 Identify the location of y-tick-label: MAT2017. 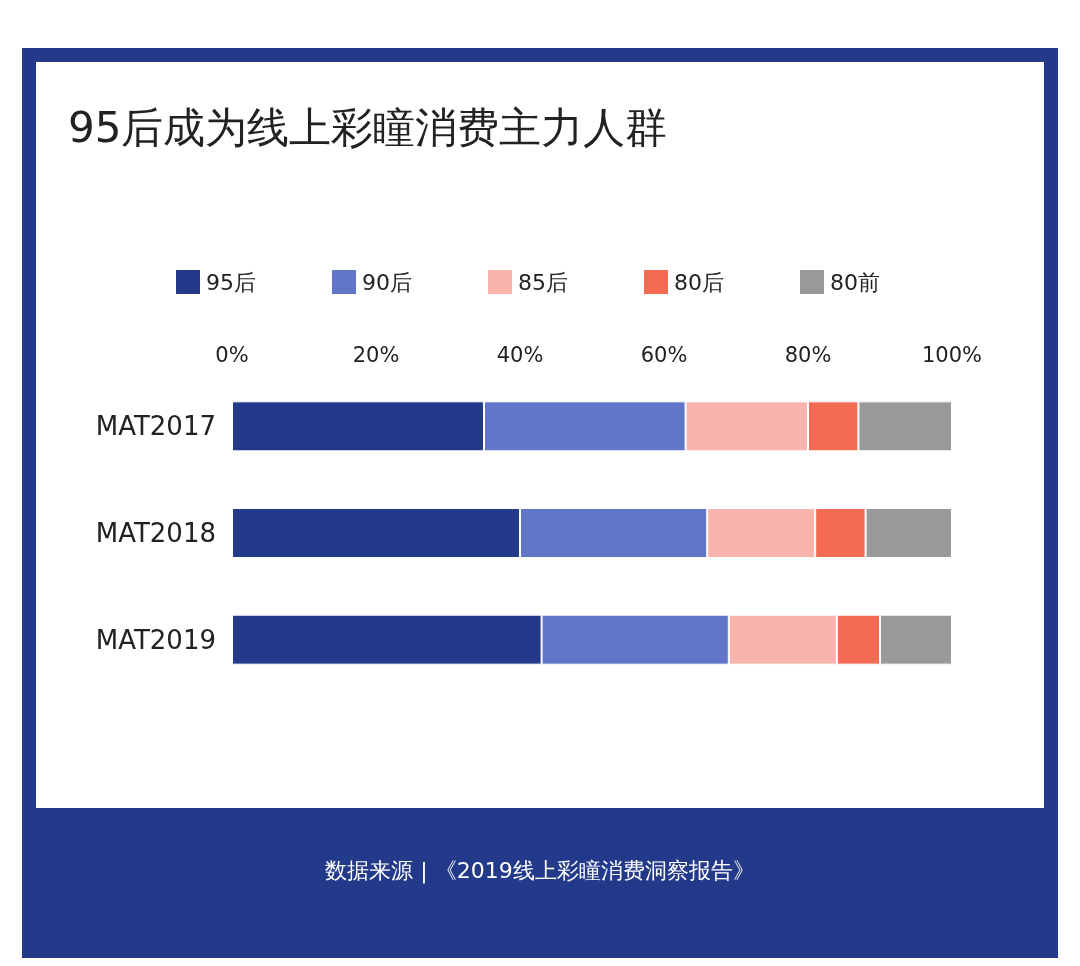
(155, 426).